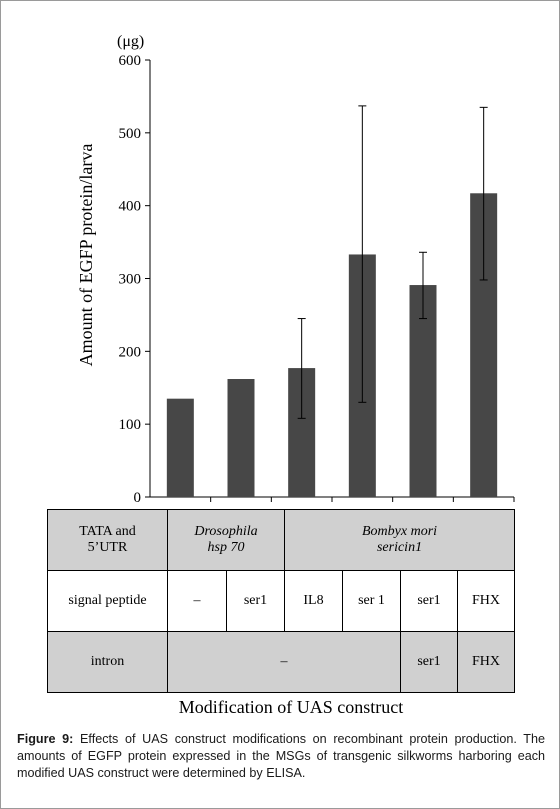 This screenshot has height=809, width=560. What do you see at coordinates (313, 601) in the screenshot?
I see `cell-signal-3: IL8` at bounding box center [313, 601].